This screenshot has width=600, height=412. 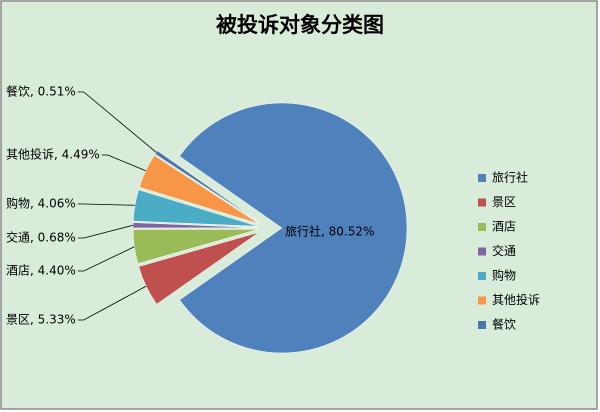 I want to click on legend-label: 其他投诉, so click(x=516, y=299).